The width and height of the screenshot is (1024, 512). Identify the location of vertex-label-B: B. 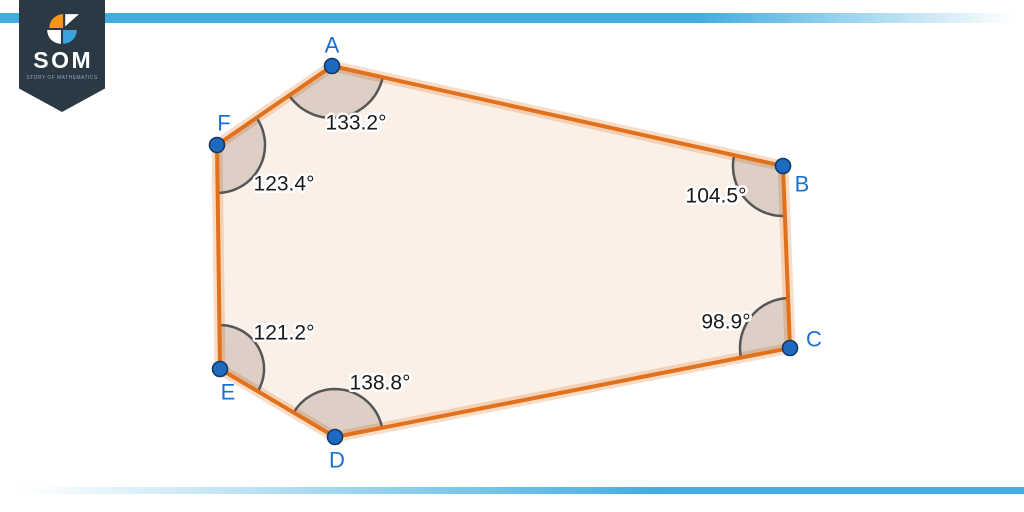
(802, 184).